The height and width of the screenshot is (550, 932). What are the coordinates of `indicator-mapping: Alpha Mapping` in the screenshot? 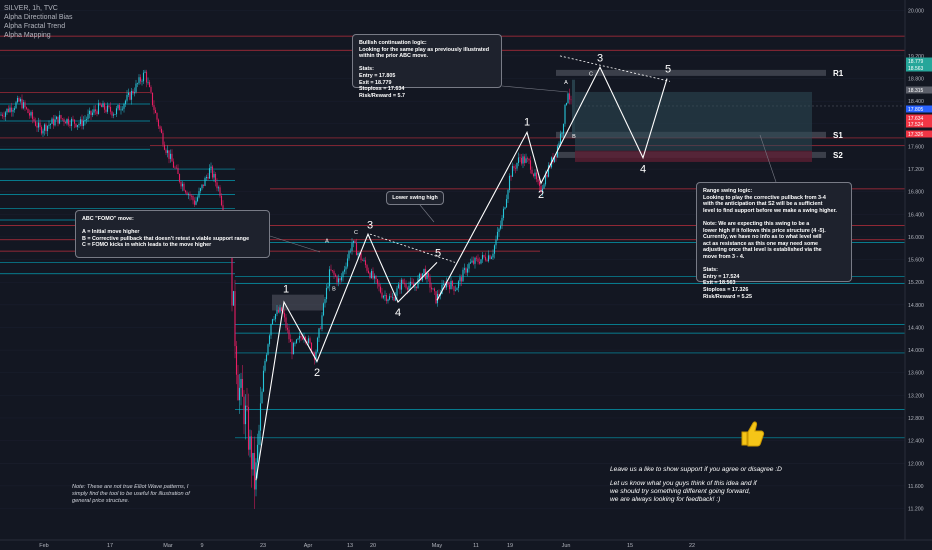 It's located at (27, 35).